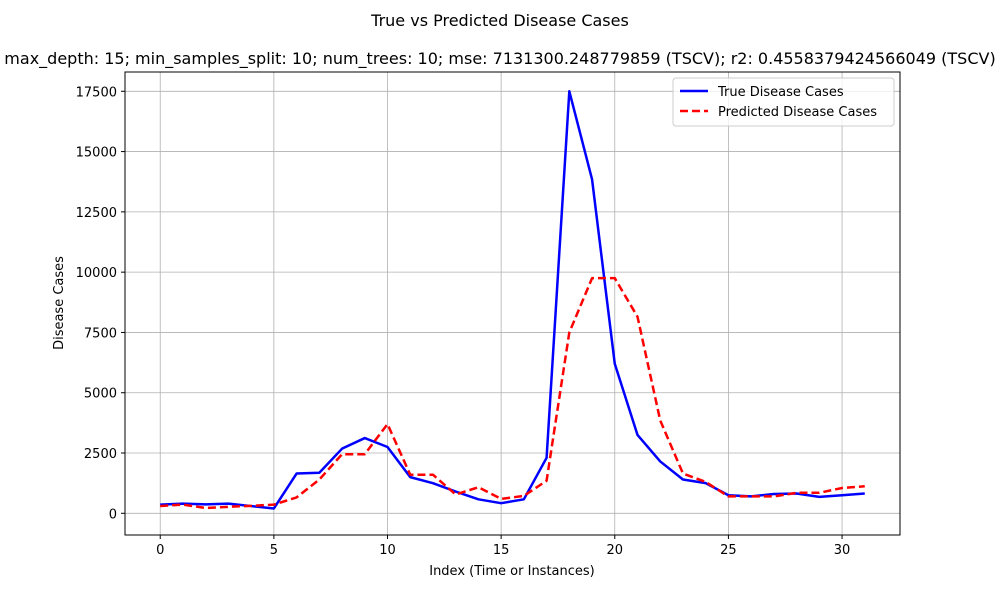  Describe the element at coordinates (100, 454) in the screenshot. I see `y-tick-label: 2500` at that location.